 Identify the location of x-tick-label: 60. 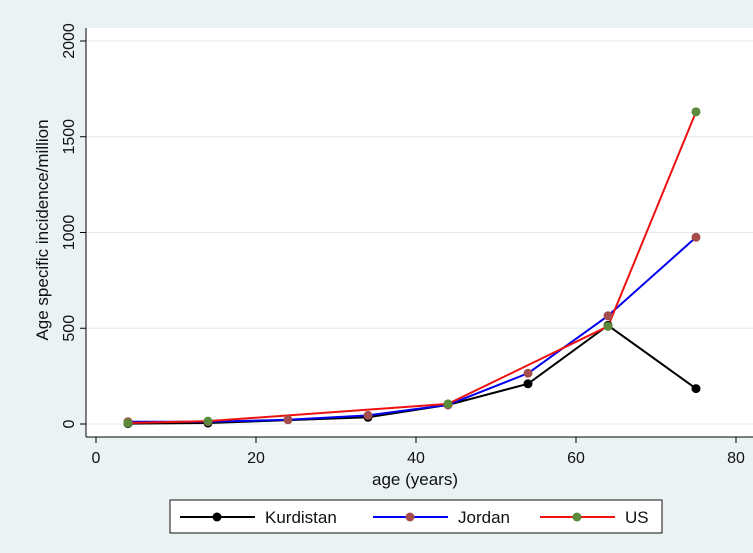
(576, 458).